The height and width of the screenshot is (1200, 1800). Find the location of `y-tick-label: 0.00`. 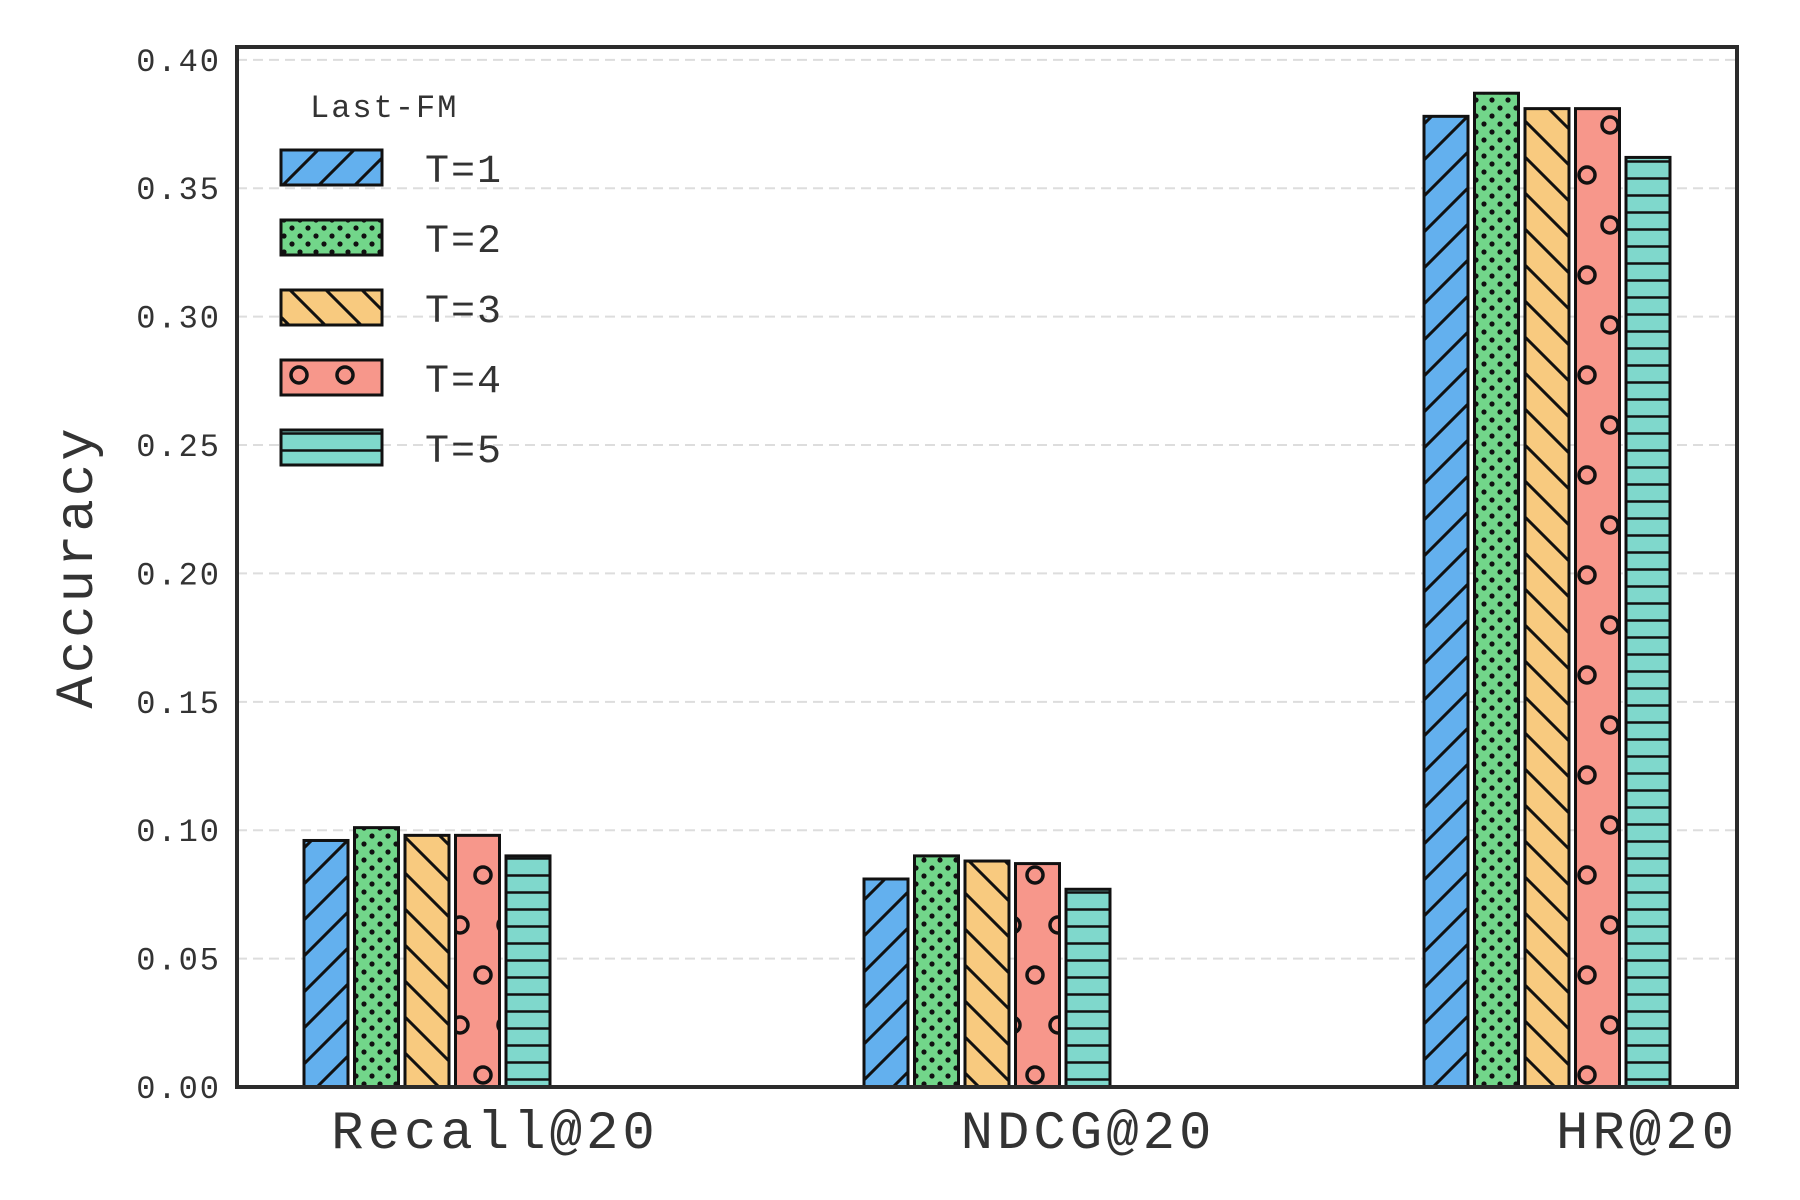

y-tick-label: 0.00 is located at coordinates (178, 1089).